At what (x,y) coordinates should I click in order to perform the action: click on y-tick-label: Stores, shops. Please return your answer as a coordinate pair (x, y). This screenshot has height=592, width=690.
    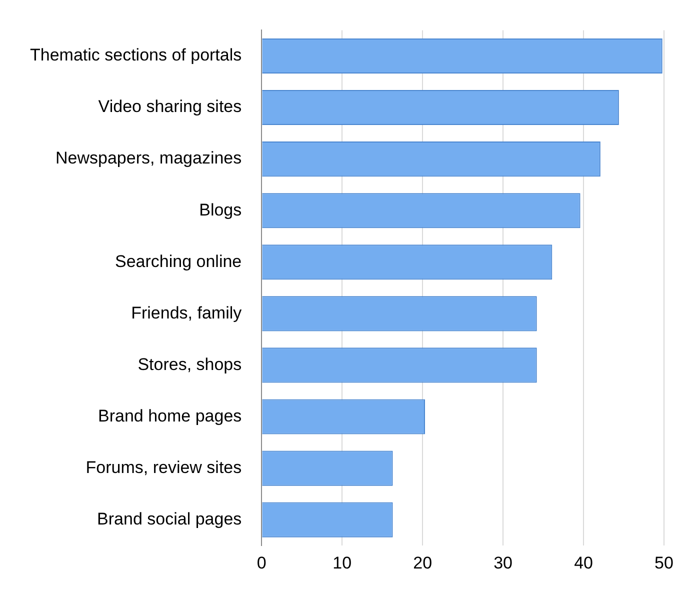
    Looking at the image, I should click on (190, 364).